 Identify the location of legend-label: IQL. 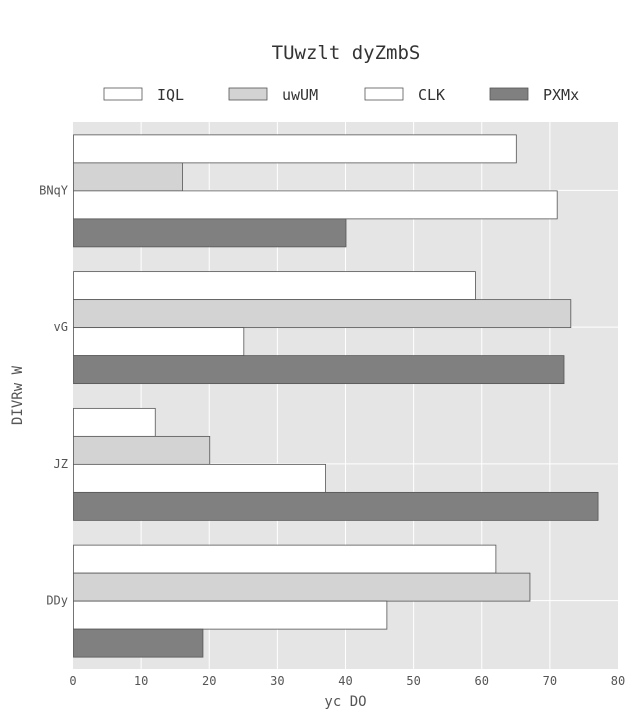
(170, 95).